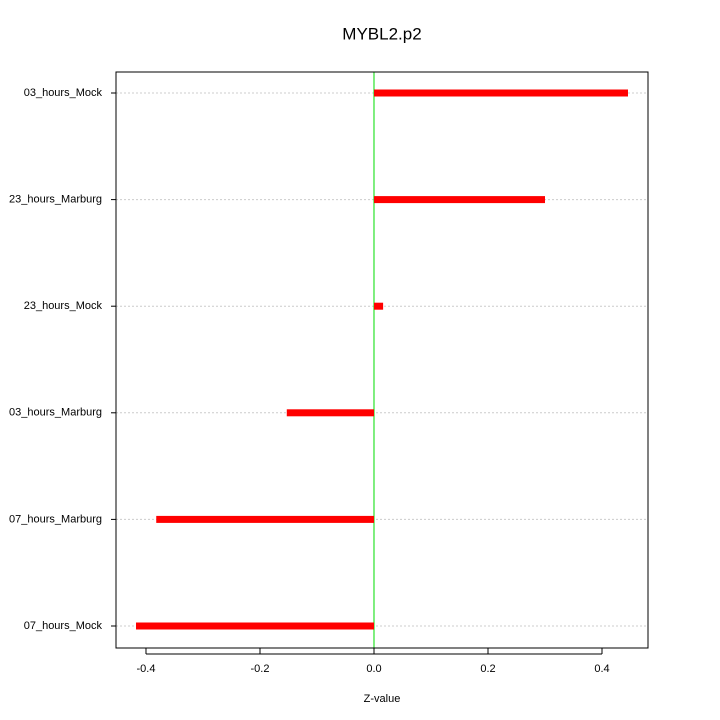  What do you see at coordinates (487, 669) in the screenshot?
I see `x-tick-label: 0.2` at bounding box center [487, 669].